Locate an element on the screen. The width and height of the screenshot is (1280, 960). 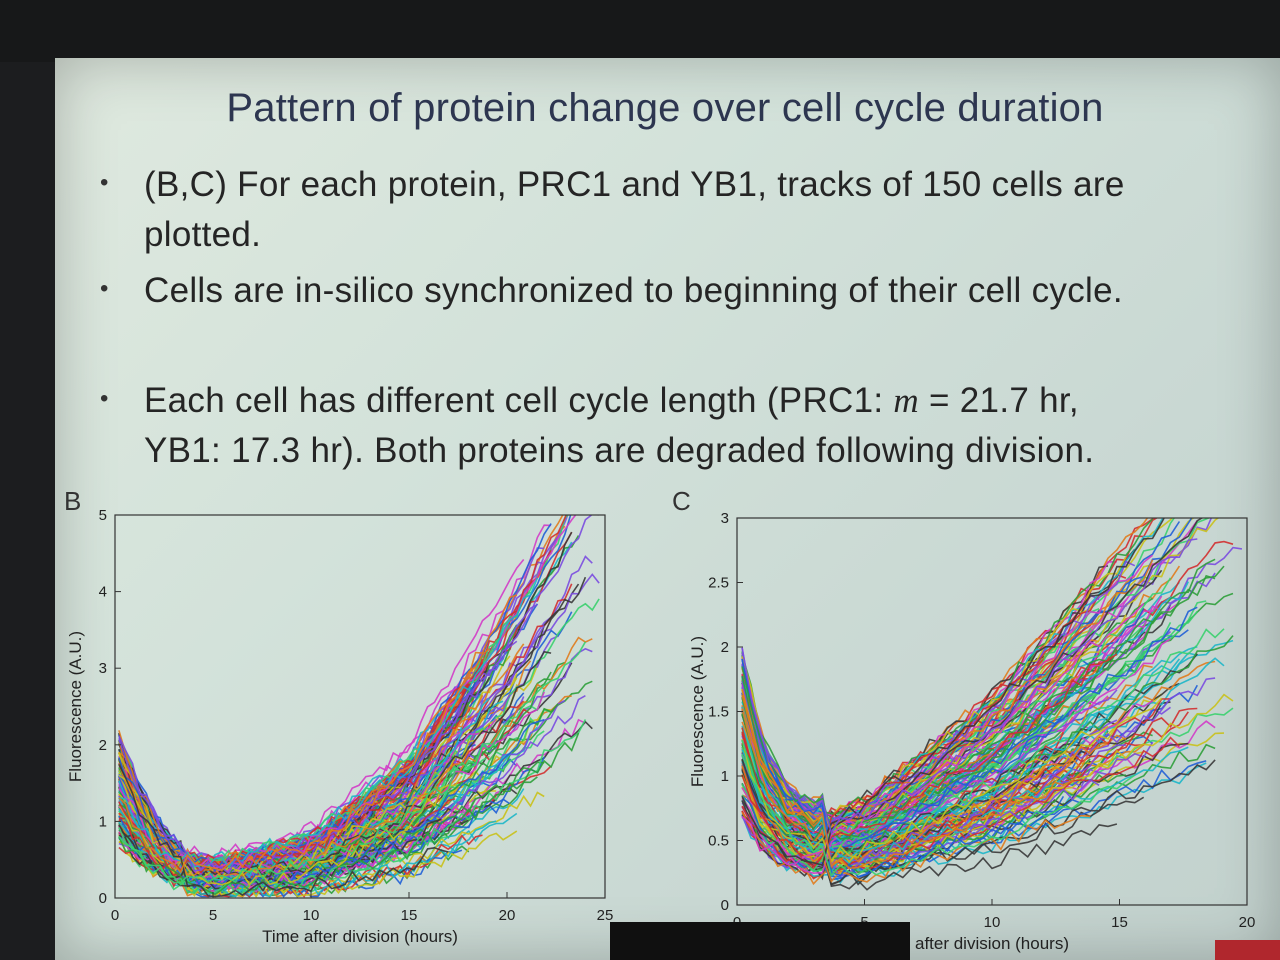
y-tick-label: 4 is located at coordinates (103, 592).